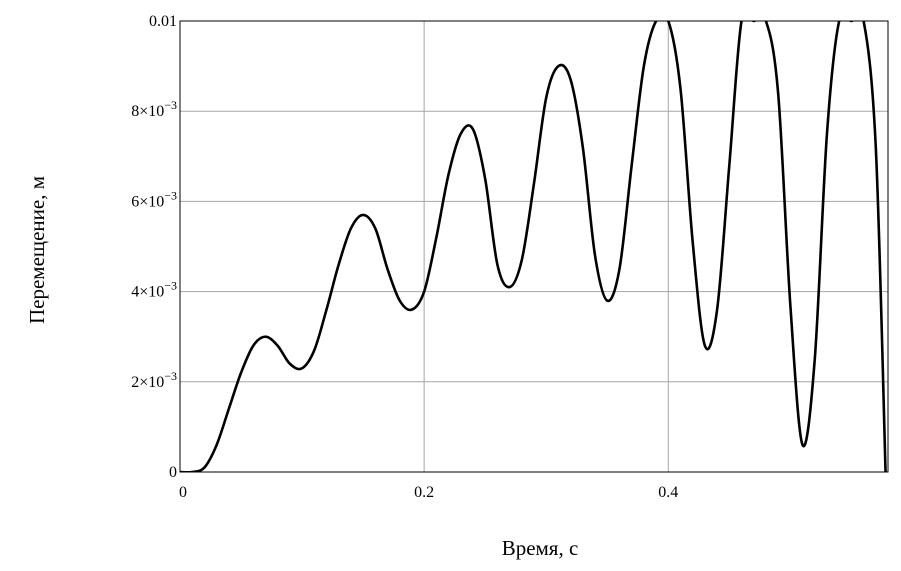  What do you see at coordinates (668, 492) in the screenshot?
I see `x-tick-label-2: 0.4` at bounding box center [668, 492].